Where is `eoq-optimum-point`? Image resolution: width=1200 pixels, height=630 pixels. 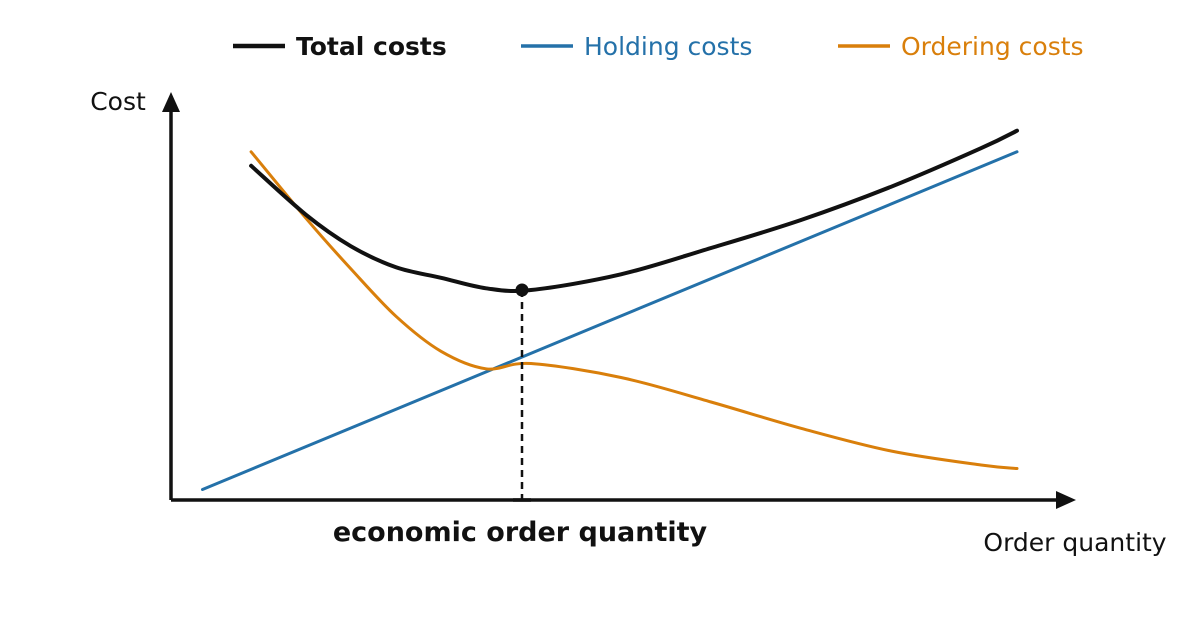 eoq-optimum-point is located at coordinates (522, 290).